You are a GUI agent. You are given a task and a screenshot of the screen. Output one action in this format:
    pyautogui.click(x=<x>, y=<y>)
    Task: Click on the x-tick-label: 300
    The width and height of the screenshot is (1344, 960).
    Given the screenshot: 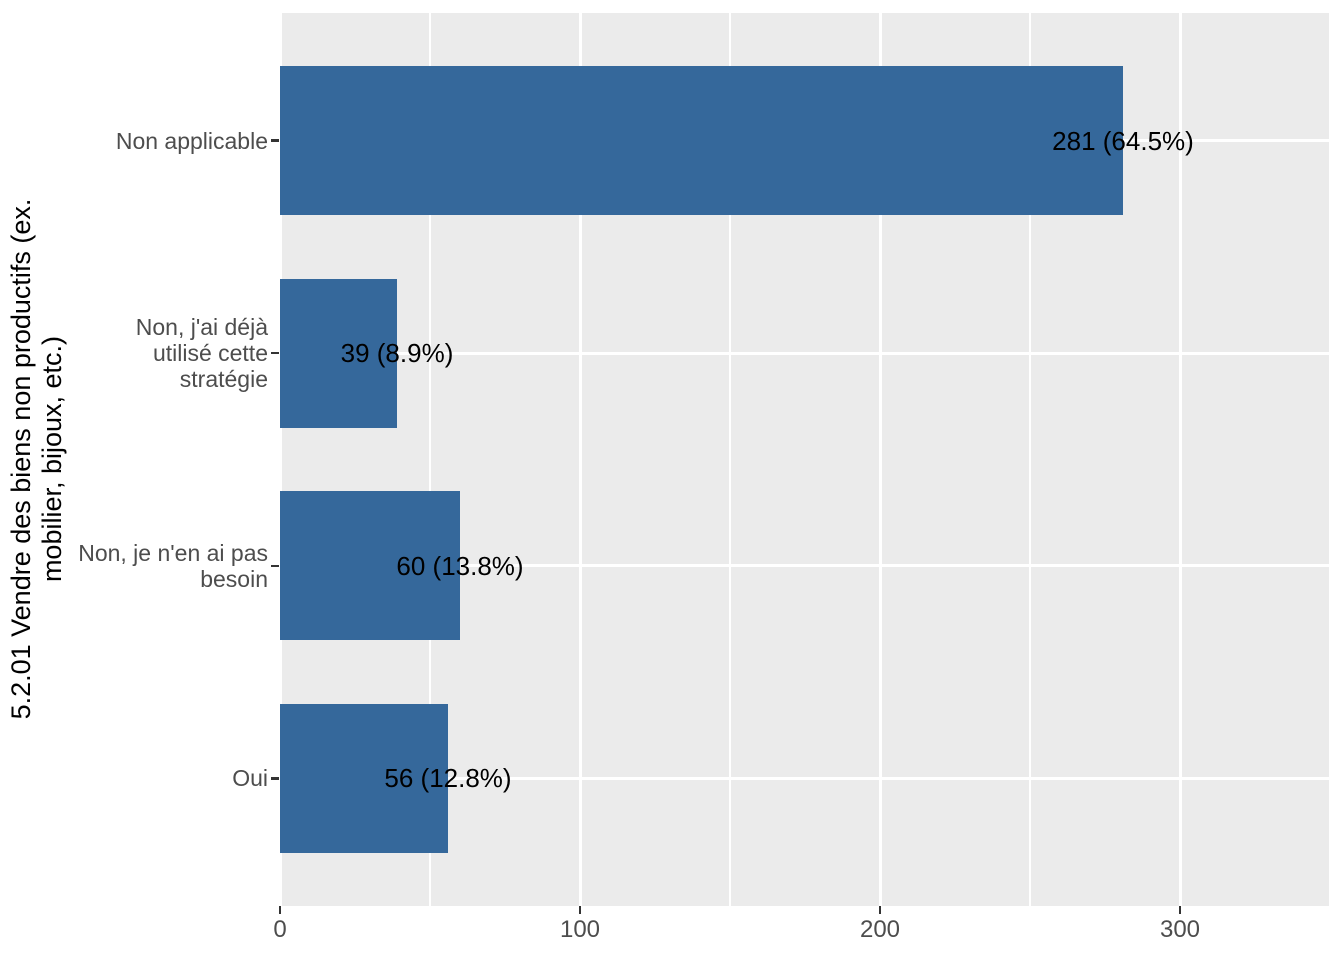 What is the action you would take?
    pyautogui.click(x=1180, y=929)
    